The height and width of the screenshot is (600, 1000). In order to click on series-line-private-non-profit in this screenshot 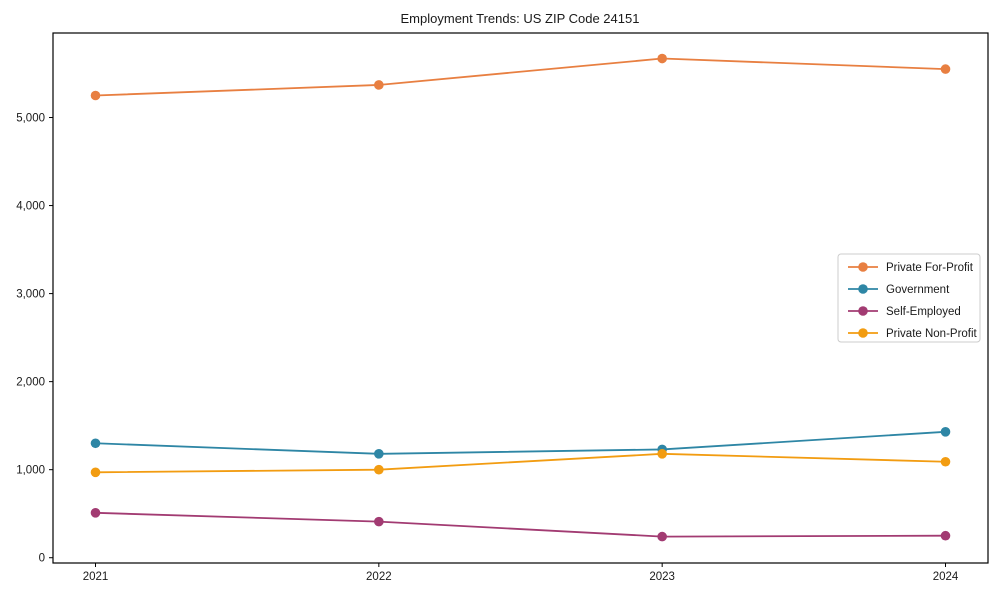, I will do `click(520, 463)`.